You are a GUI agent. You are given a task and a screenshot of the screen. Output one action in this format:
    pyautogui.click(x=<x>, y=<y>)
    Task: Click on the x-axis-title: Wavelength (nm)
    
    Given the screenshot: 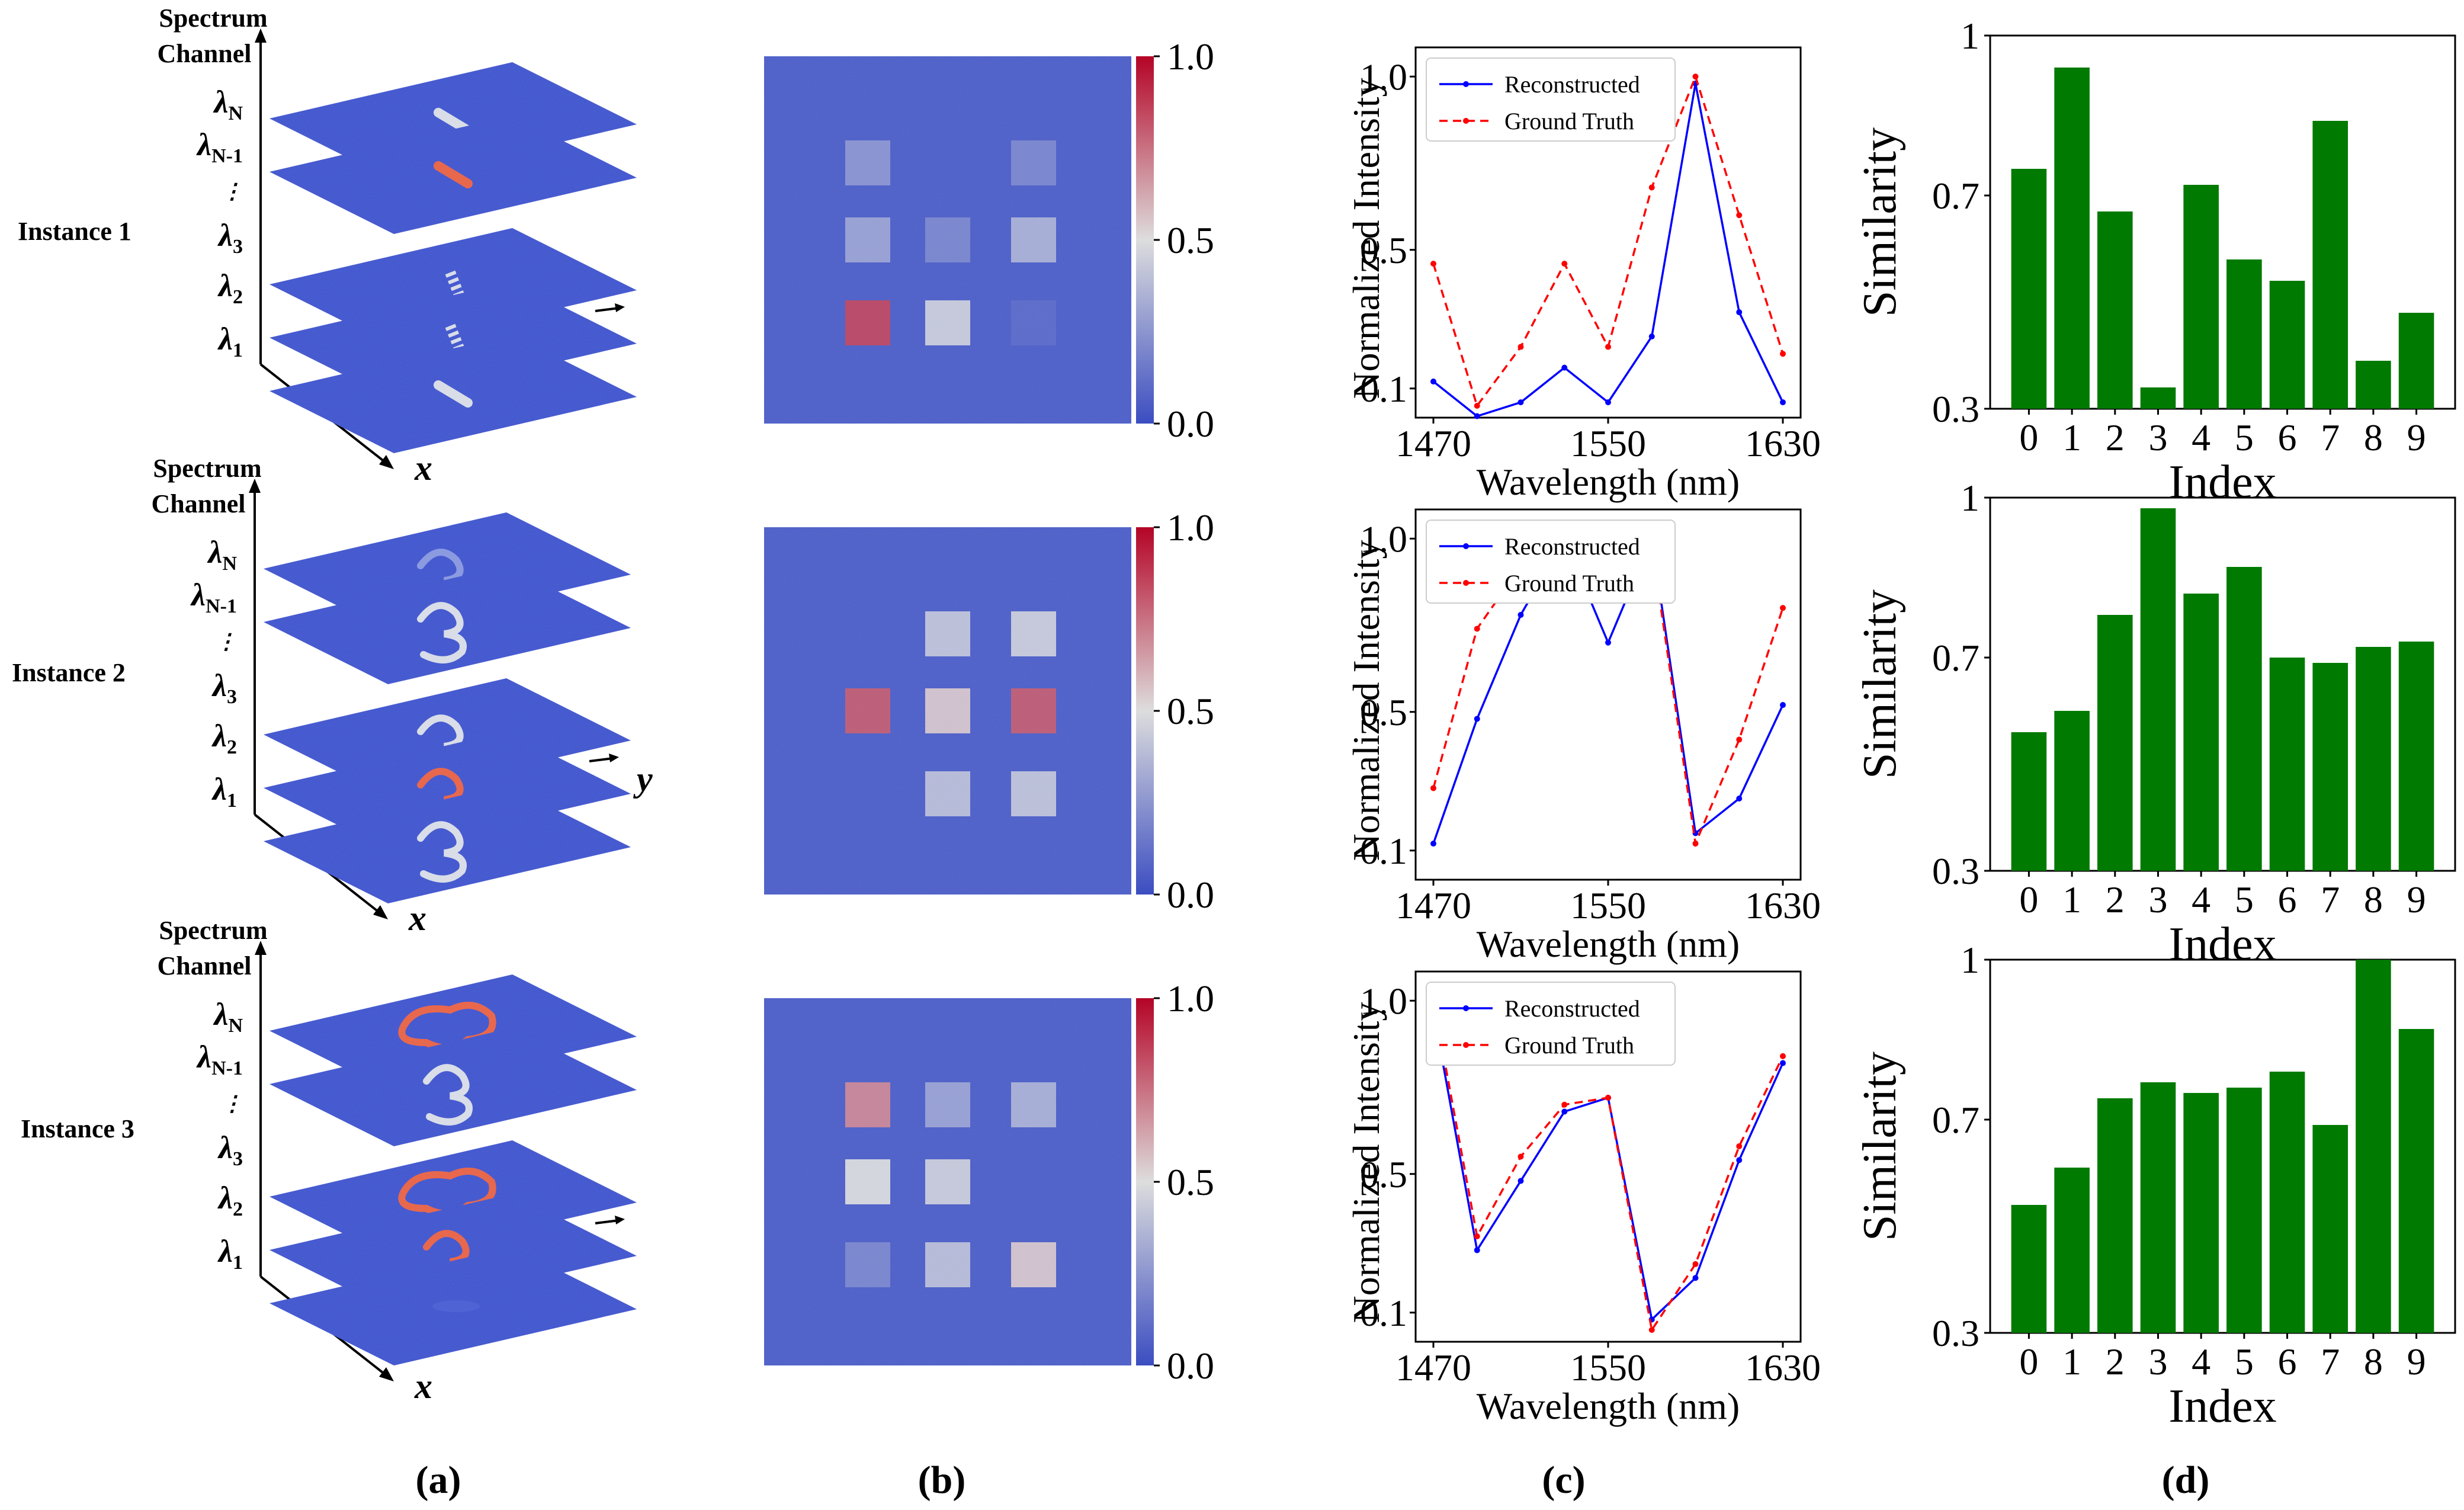 What is the action you would take?
    pyautogui.click(x=1608, y=1406)
    